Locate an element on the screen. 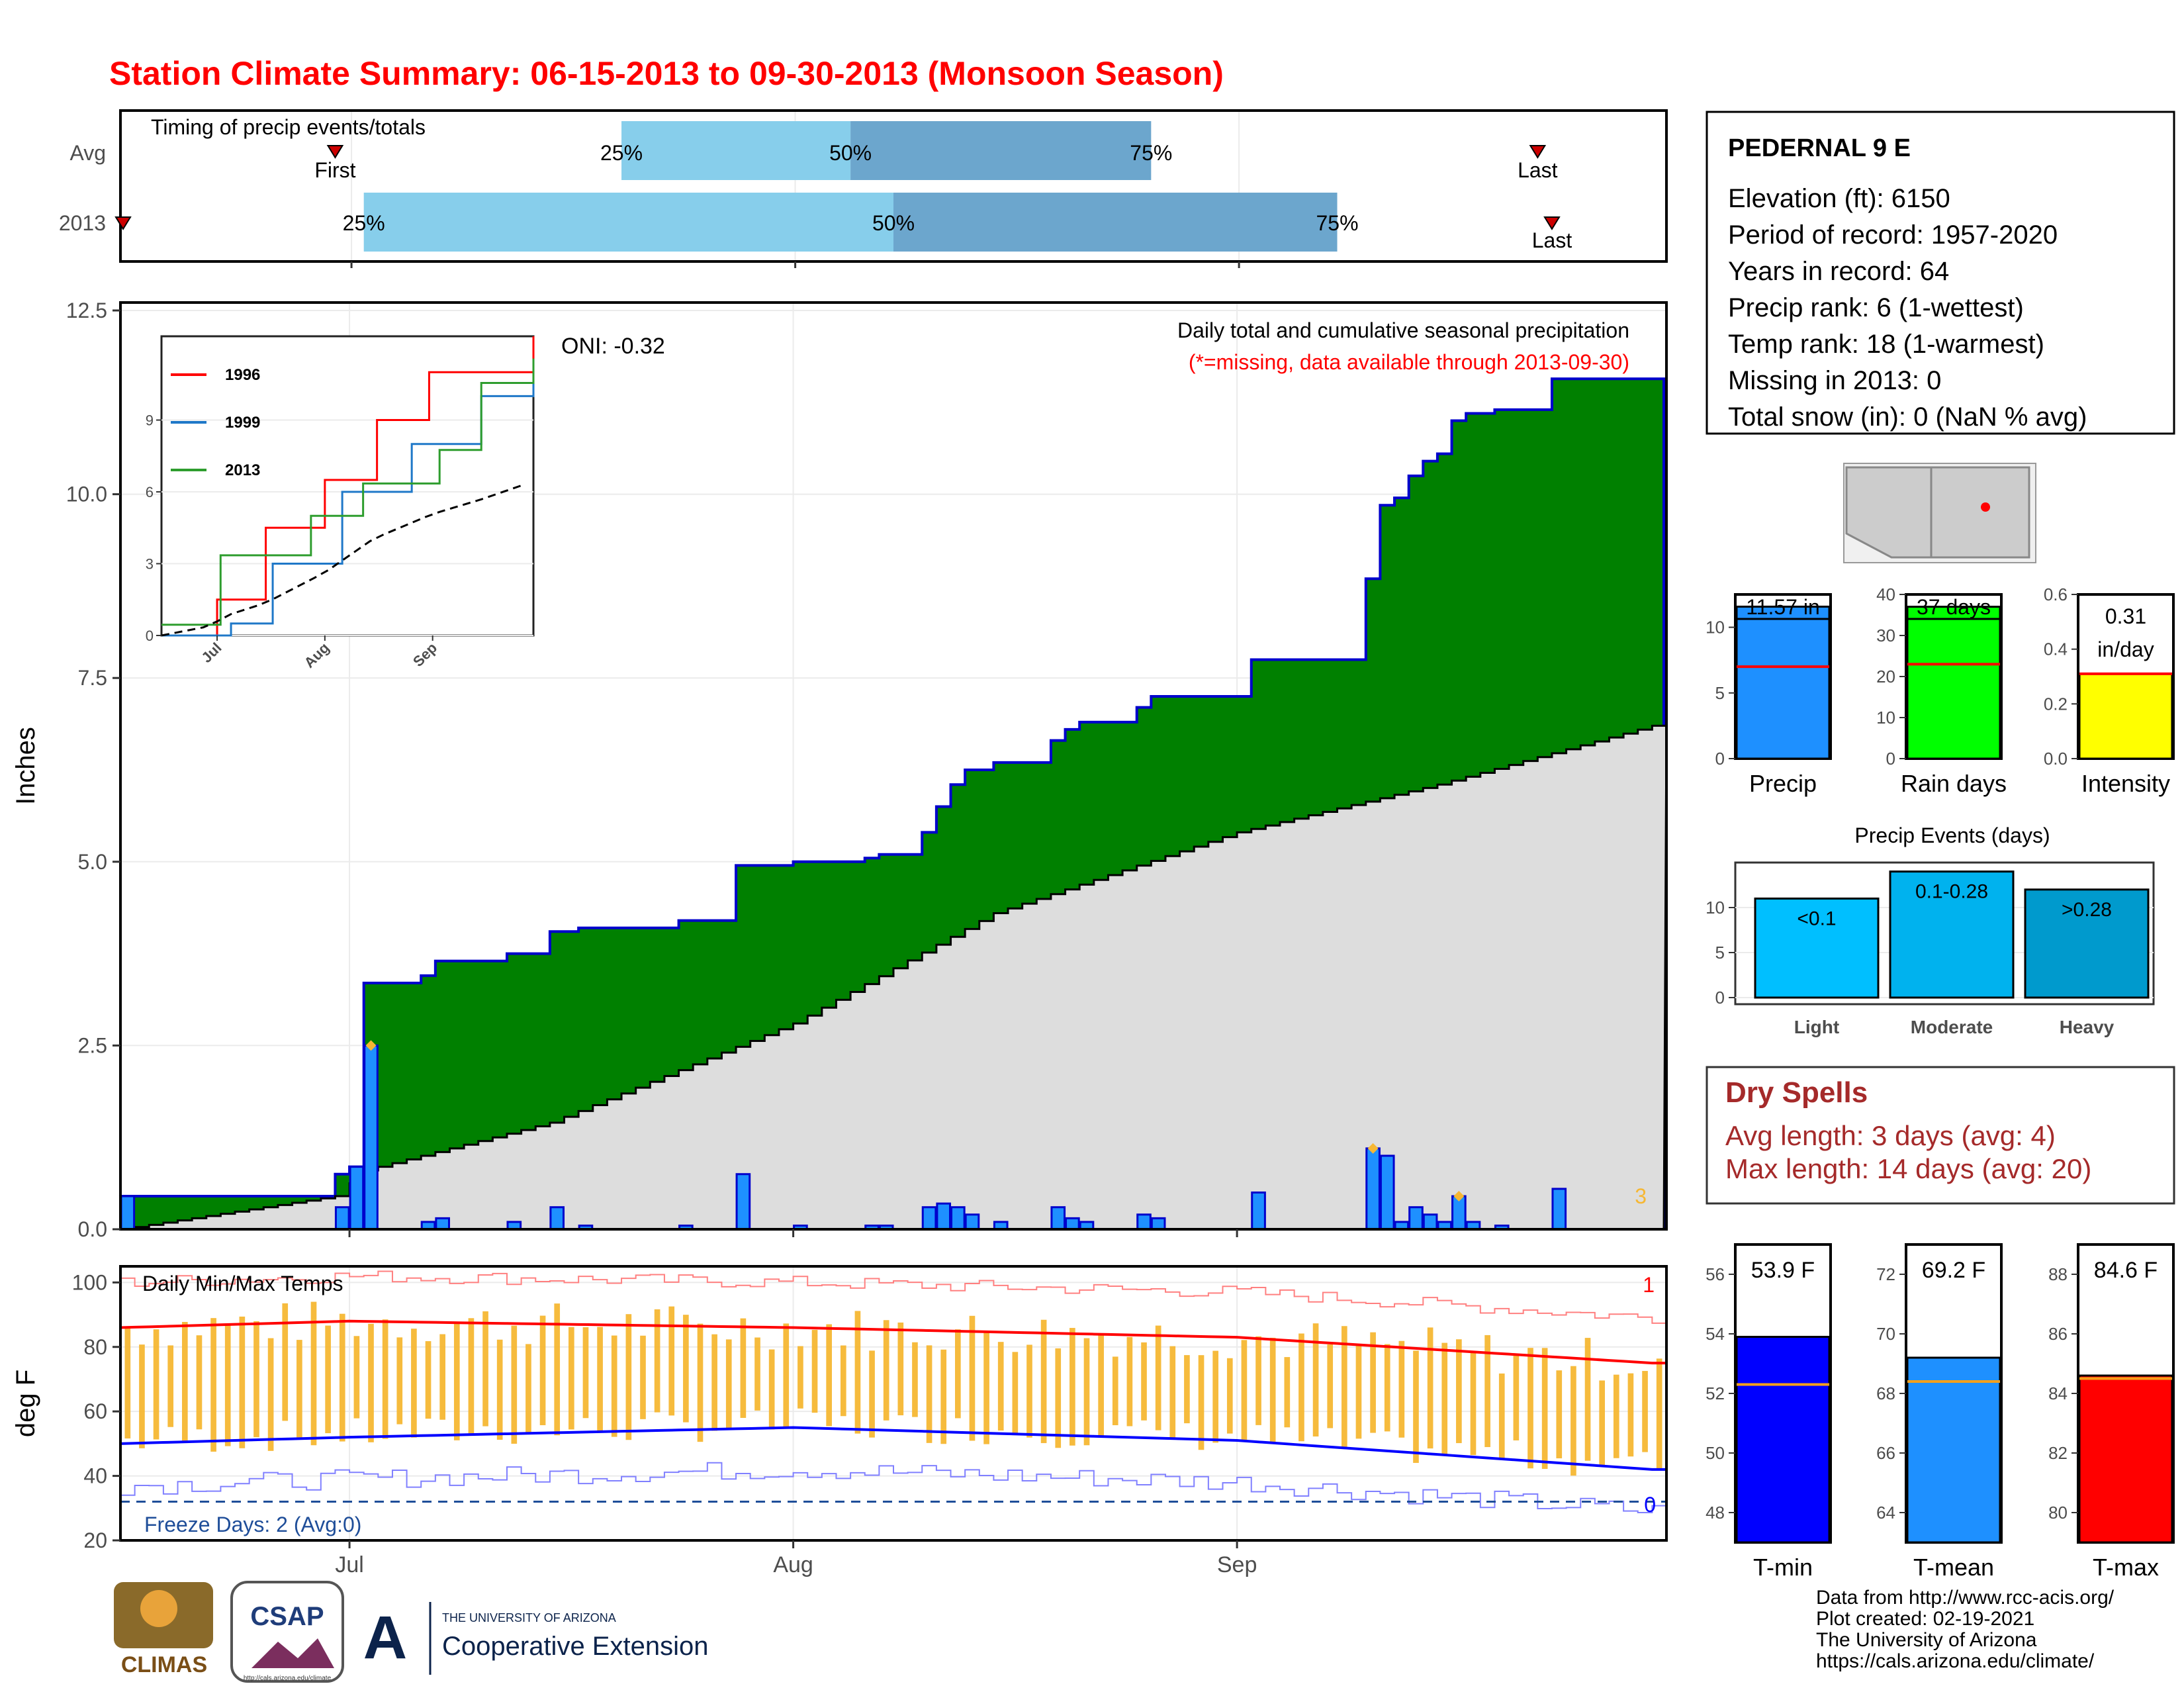  station-info-line: Years in record: 64 is located at coordinates (1838, 271).